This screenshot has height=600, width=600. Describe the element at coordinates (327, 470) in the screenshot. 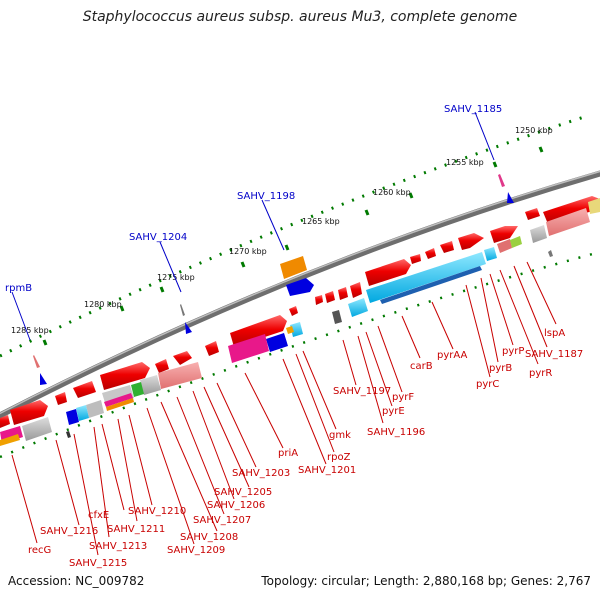

I see `gene-label-SAHV_1201: SAHV_1201` at that location.